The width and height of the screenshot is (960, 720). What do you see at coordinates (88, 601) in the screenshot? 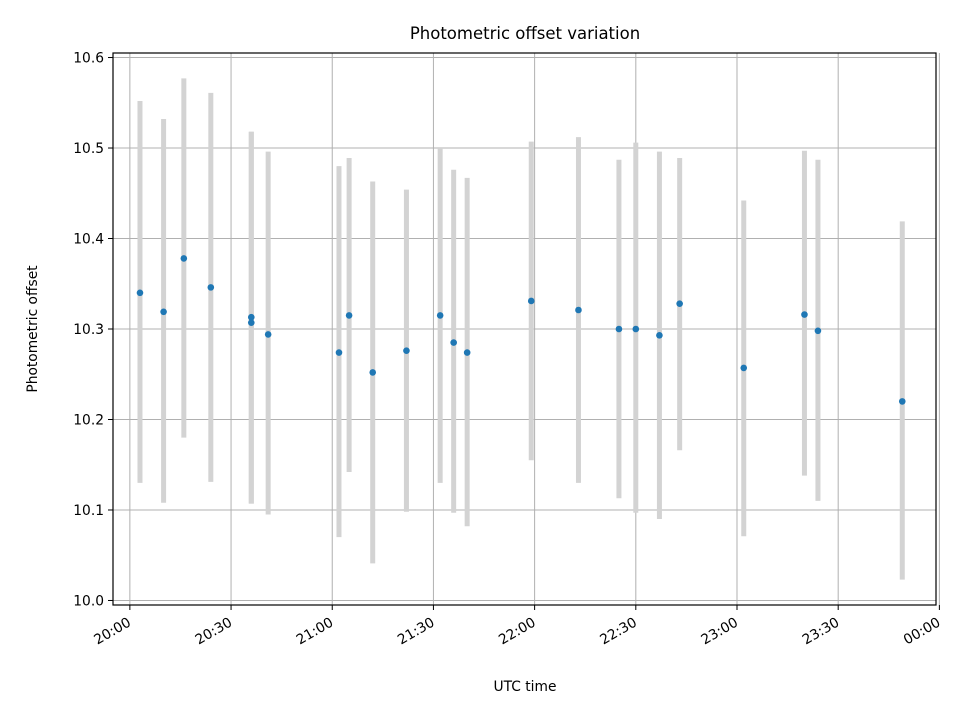
I see `y-tick-label: 10.0` at bounding box center [88, 601].